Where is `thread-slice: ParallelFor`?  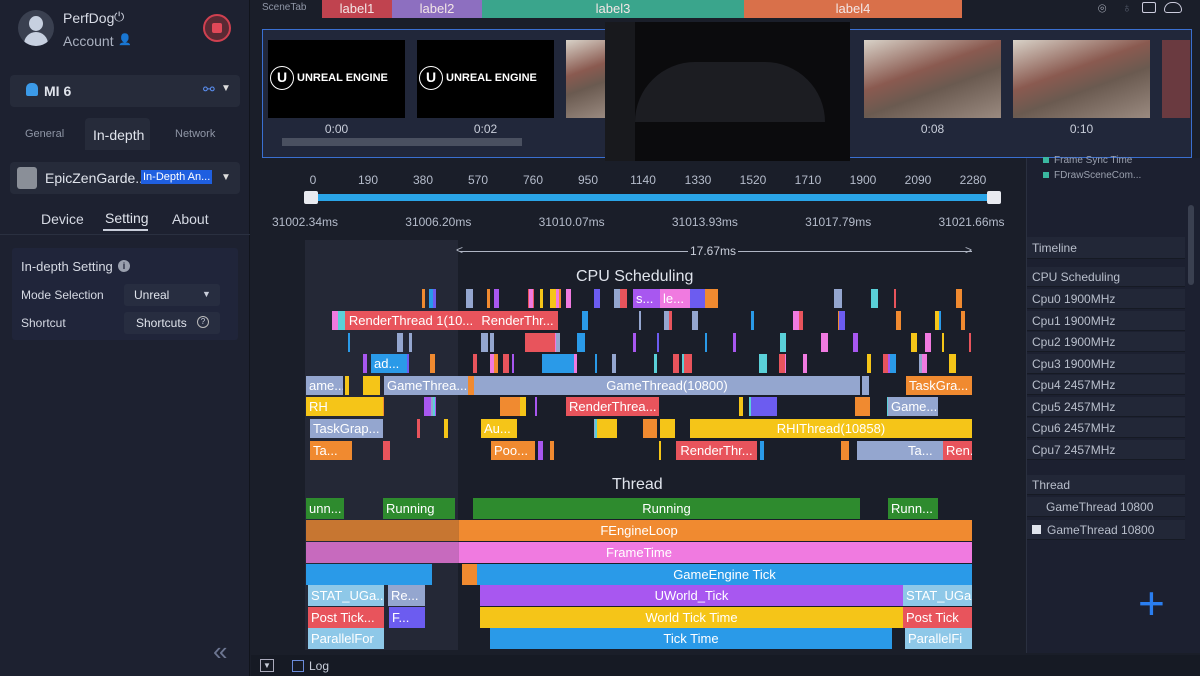 thread-slice: ParallelFor is located at coordinates (346, 638).